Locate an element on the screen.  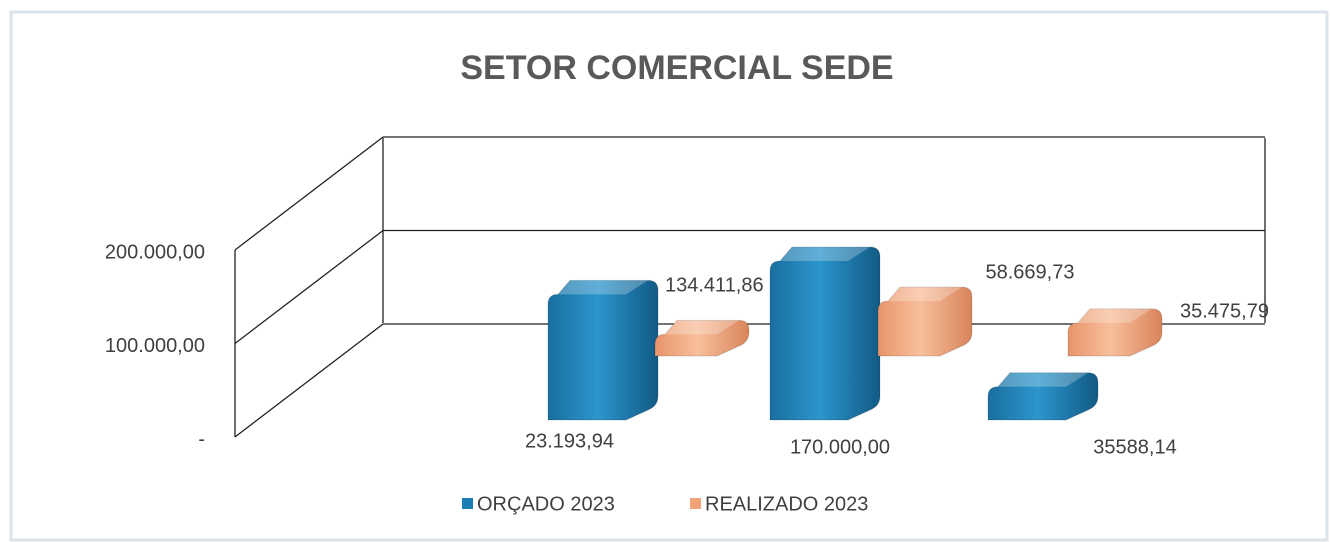
data-label: 134.411,86 is located at coordinates (714, 285).